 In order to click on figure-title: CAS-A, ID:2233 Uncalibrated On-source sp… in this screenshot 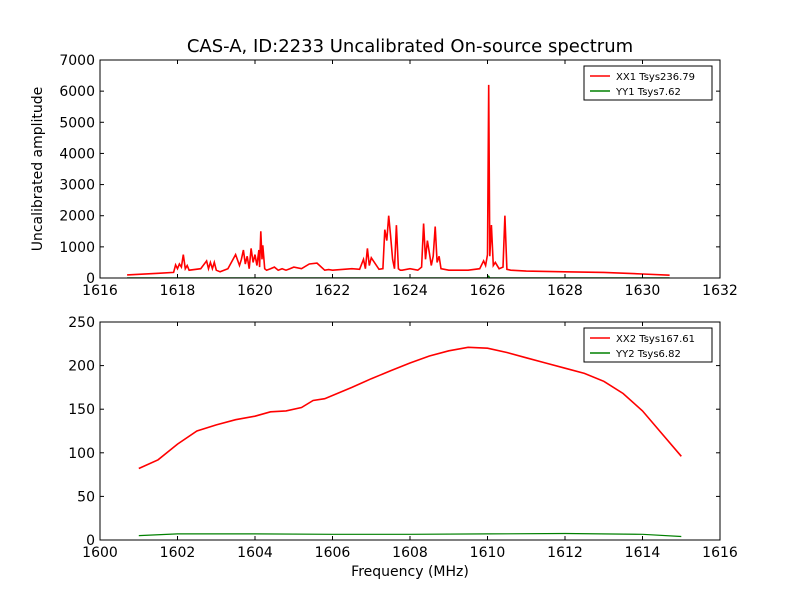, I will do `click(410, 46)`.